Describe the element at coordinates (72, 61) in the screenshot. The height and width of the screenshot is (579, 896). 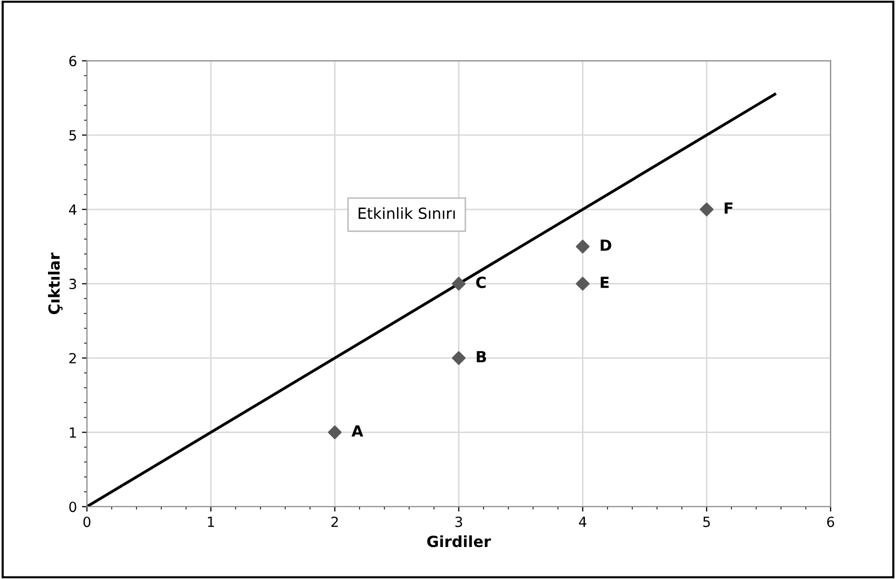
I see `y-tick-label: 6` at that location.